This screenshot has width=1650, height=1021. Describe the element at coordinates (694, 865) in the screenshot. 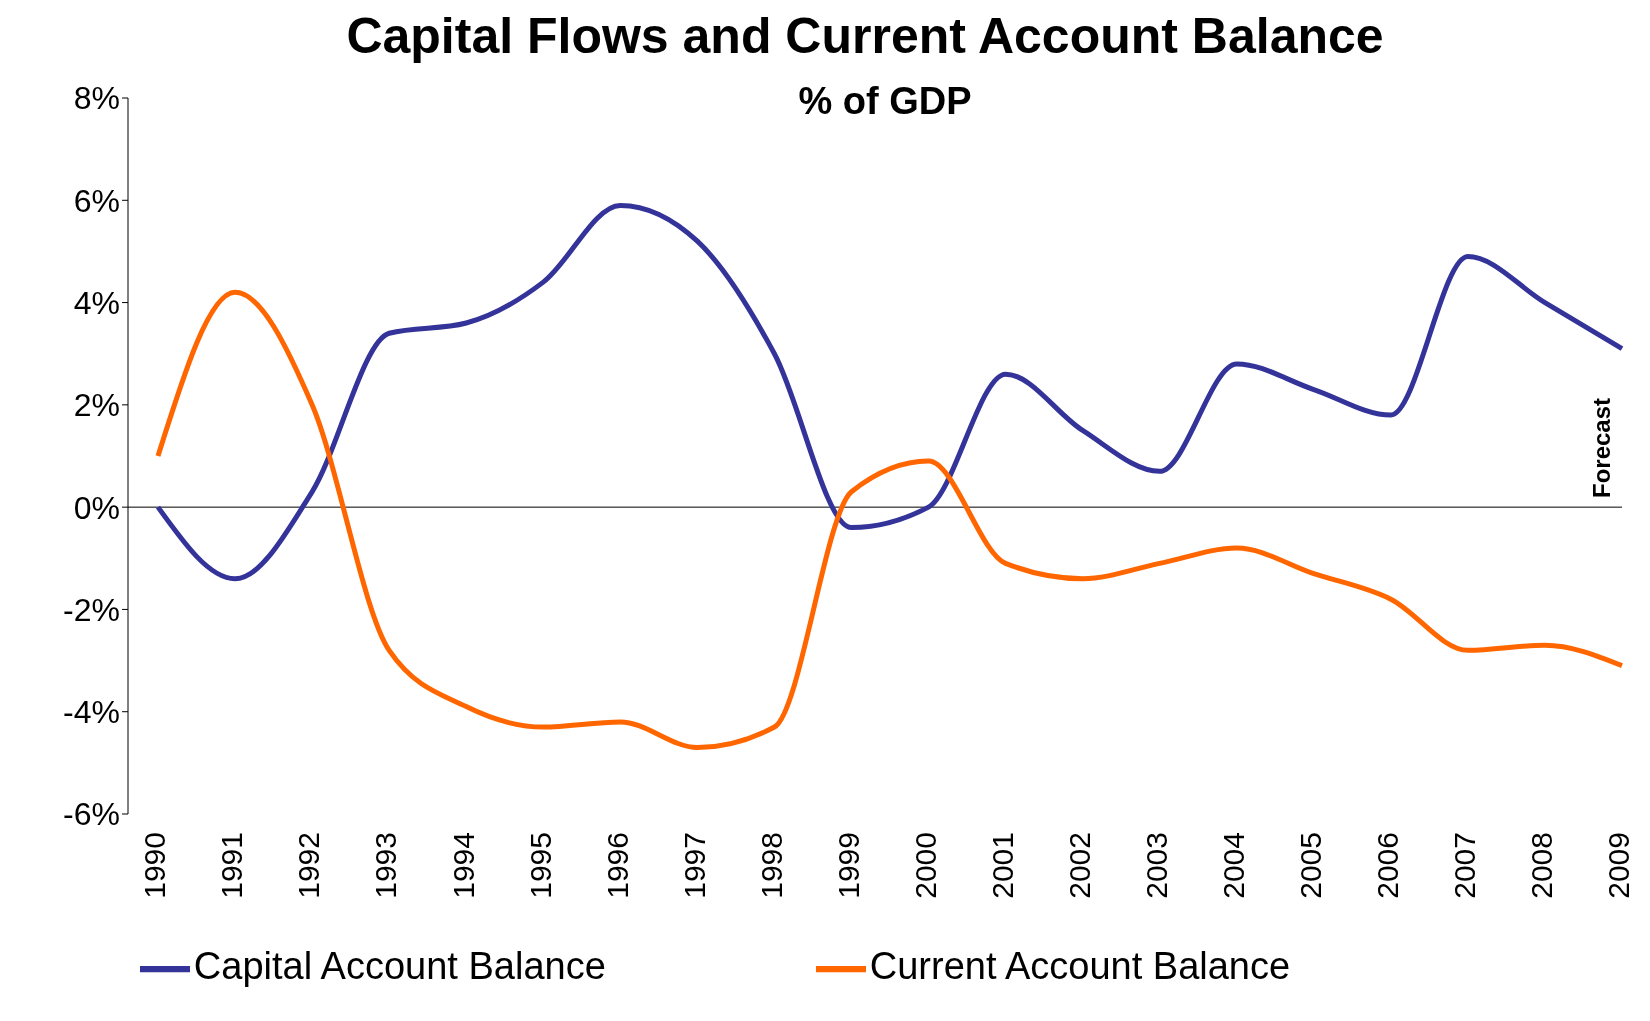

I see `x-tick-label: 1997` at that location.